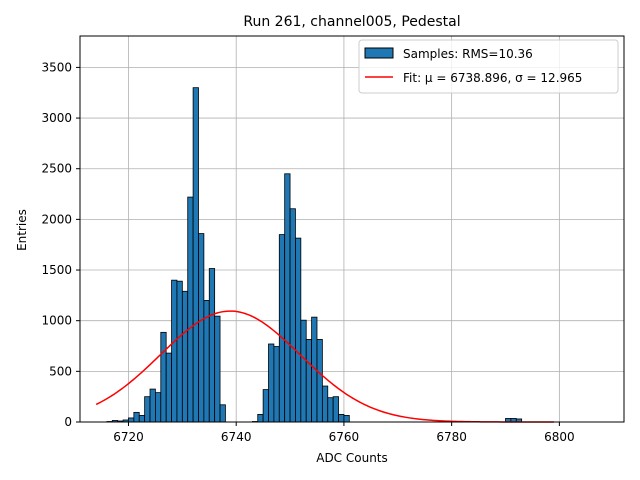  Describe the element at coordinates (352, 458) in the screenshot. I see `x-axis-label: ADC Counts` at that location.